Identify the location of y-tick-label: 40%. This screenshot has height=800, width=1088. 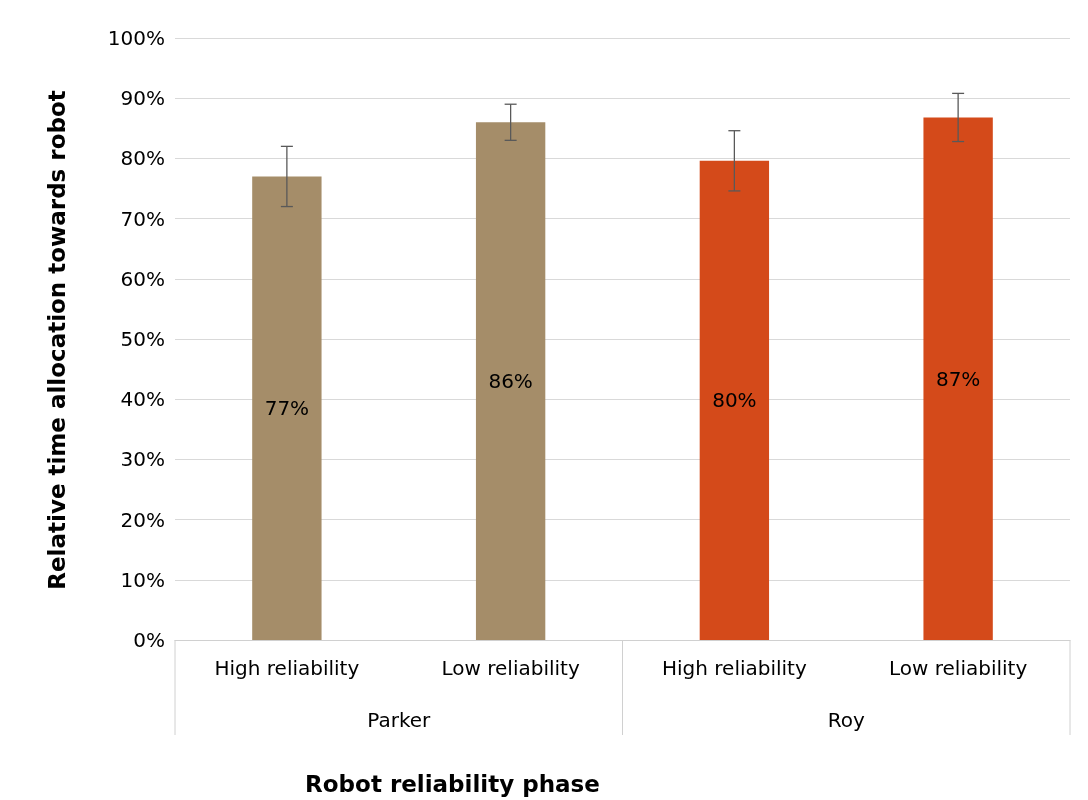
(142, 399).